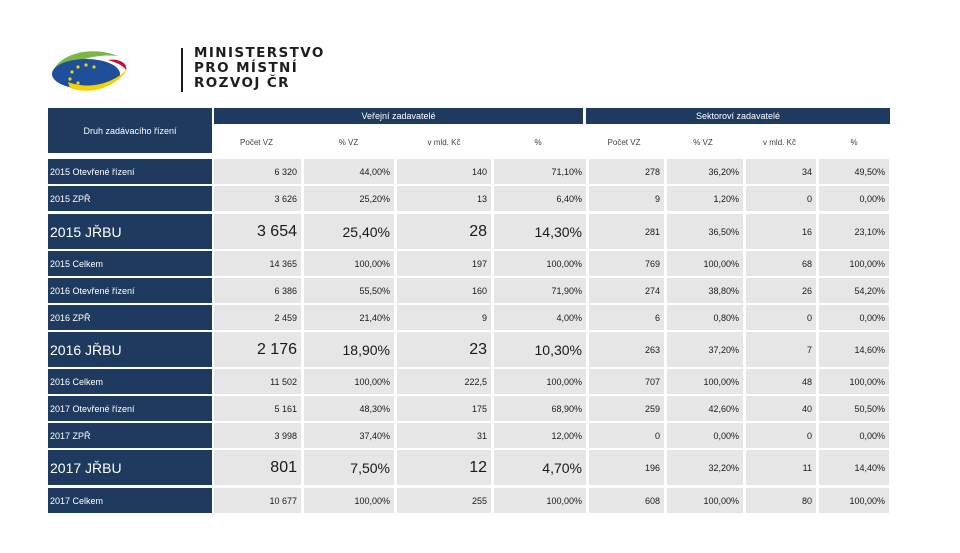 This screenshot has height=553, width=960. I want to click on header-sub-public-2: v mld. Kč, so click(444, 142).